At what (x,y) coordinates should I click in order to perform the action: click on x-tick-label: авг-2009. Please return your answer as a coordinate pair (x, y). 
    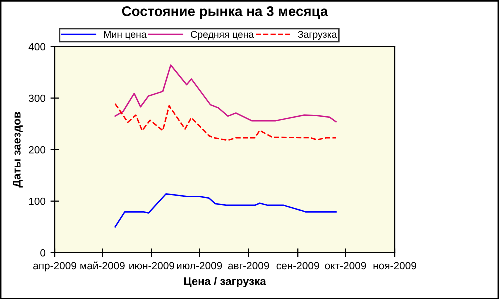
    Looking at the image, I should click on (249, 266).